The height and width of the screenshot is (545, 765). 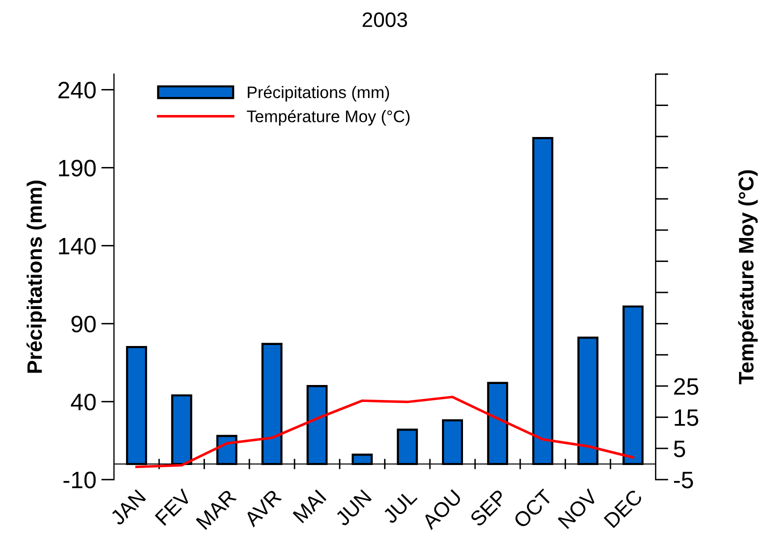 I want to click on chart-title: 2003, so click(x=385, y=20).